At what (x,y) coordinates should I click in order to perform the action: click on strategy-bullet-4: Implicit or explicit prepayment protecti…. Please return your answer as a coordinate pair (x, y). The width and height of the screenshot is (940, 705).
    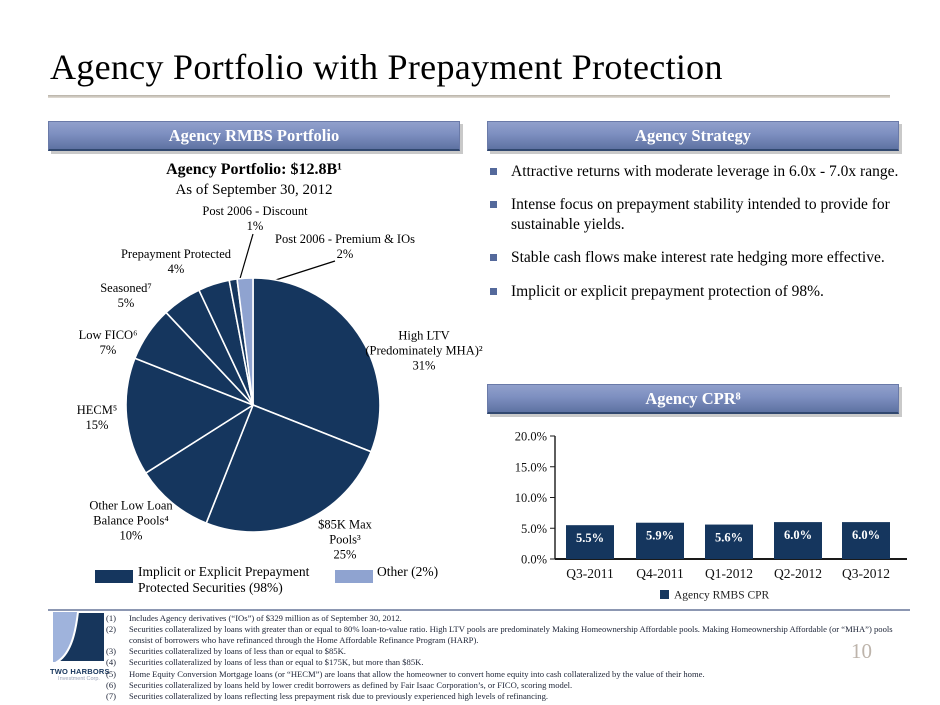
    Looking at the image, I should click on (703, 292).